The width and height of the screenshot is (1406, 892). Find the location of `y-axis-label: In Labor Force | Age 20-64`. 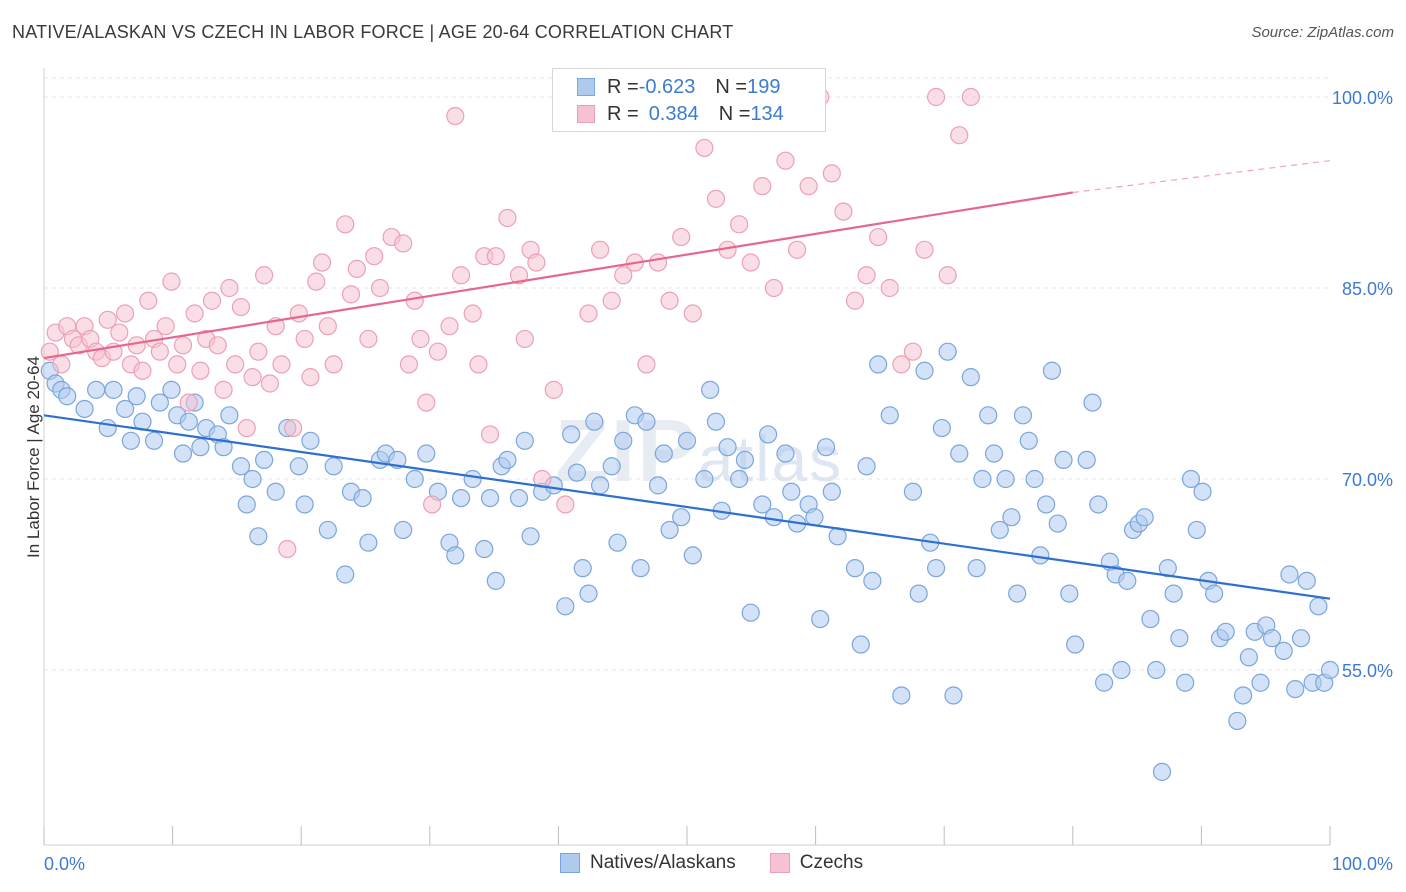

y-axis-label: In Labor Force | Age 20-64 is located at coordinates (33, 457).